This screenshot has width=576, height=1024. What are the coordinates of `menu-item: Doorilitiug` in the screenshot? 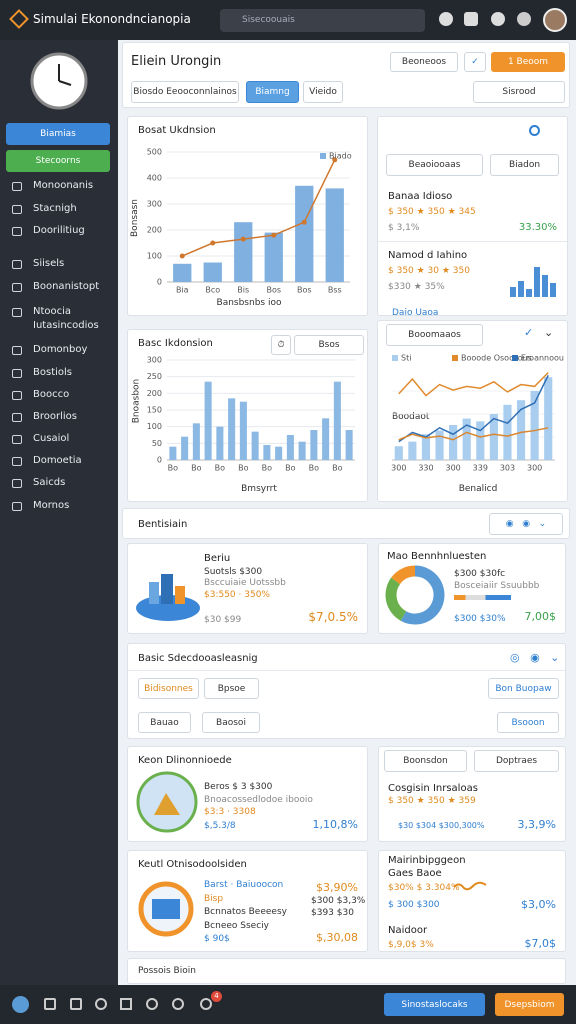 It's located at (59, 230).